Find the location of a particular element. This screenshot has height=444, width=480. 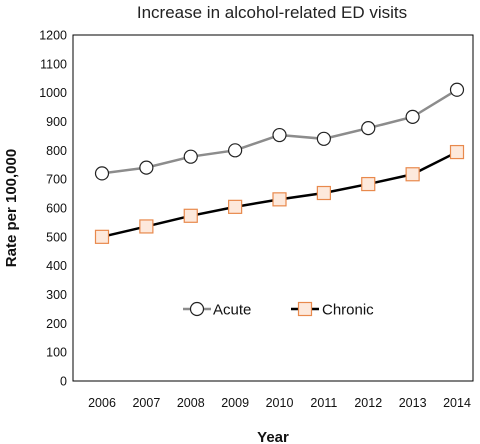

y-tick-label: 500 is located at coordinates (56, 237).